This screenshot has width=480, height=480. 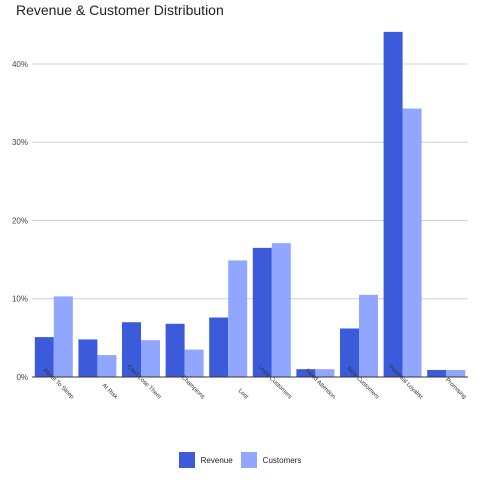 I want to click on legend-swatch-revenue, so click(x=186, y=460).